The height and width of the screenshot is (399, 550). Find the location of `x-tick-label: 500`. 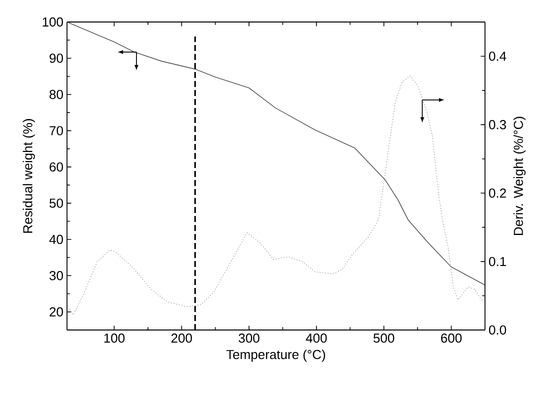

x-tick-label: 500 is located at coordinates (384, 338).